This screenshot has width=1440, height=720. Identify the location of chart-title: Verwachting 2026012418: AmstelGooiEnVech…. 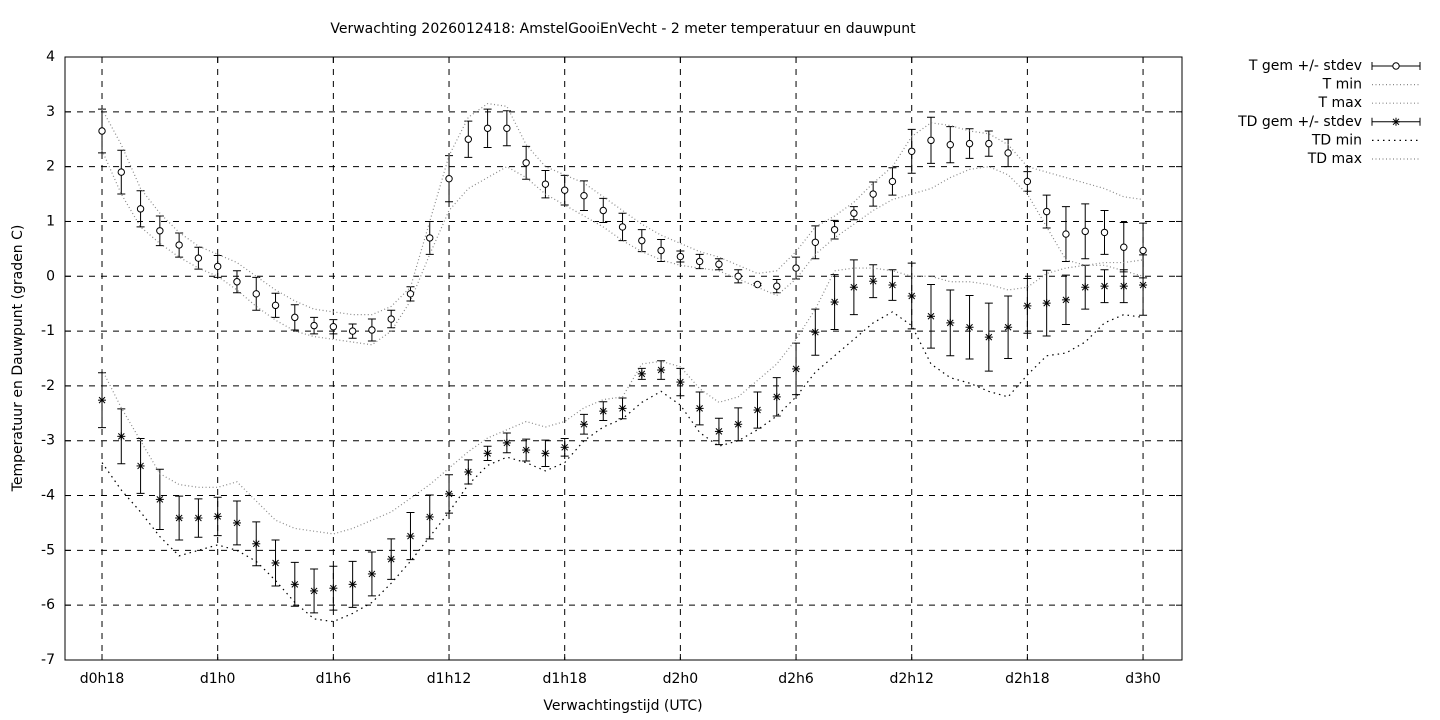
(623, 29).